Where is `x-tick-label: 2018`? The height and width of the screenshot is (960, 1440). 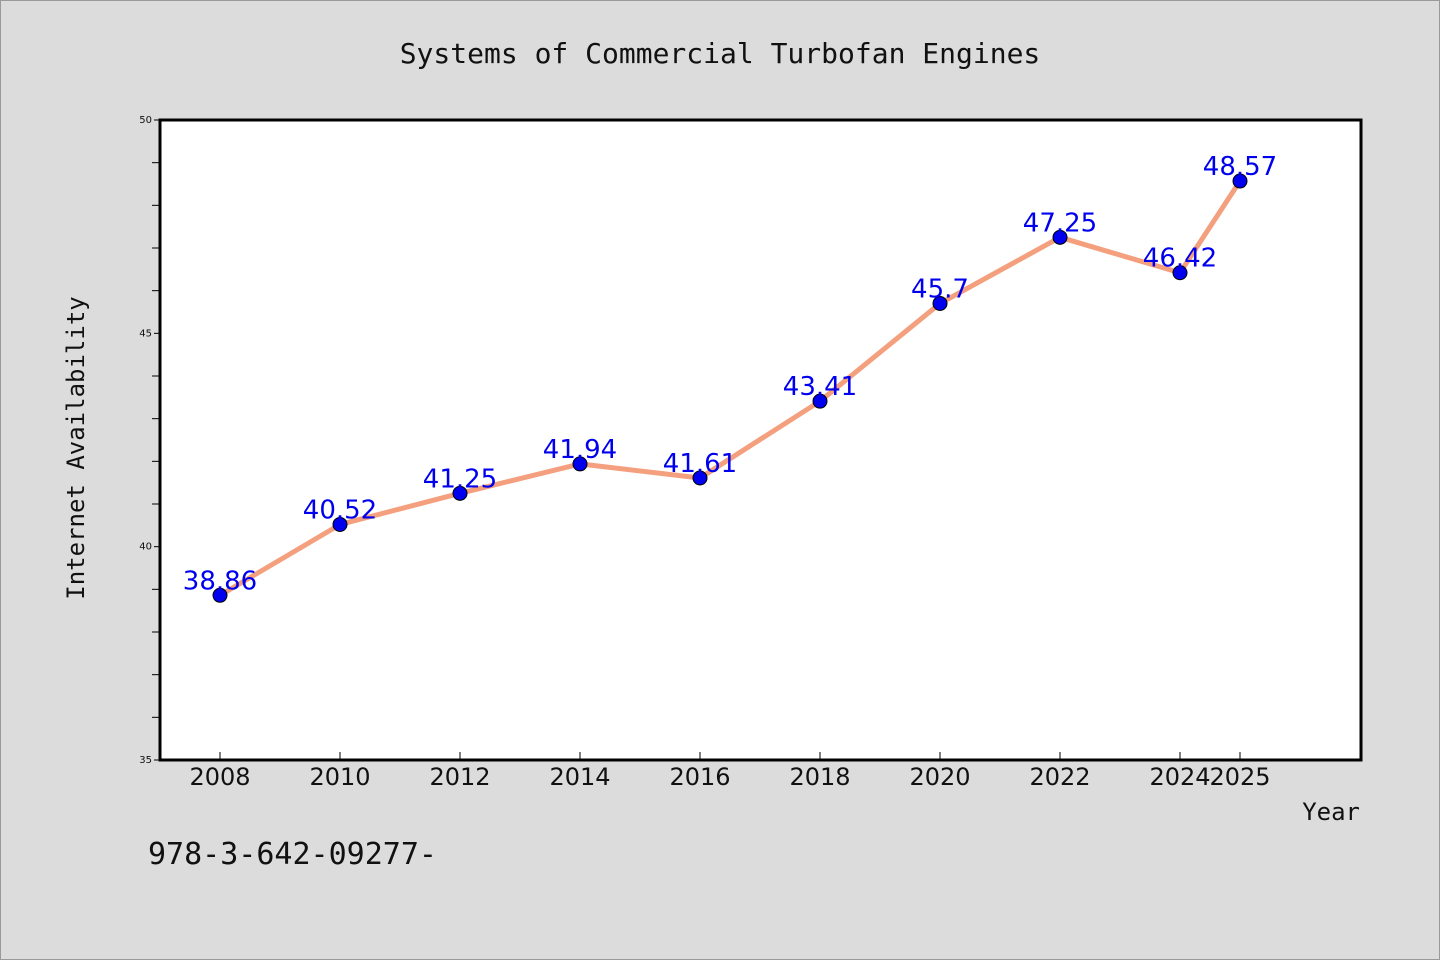
x-tick-label: 2018 is located at coordinates (819, 777).